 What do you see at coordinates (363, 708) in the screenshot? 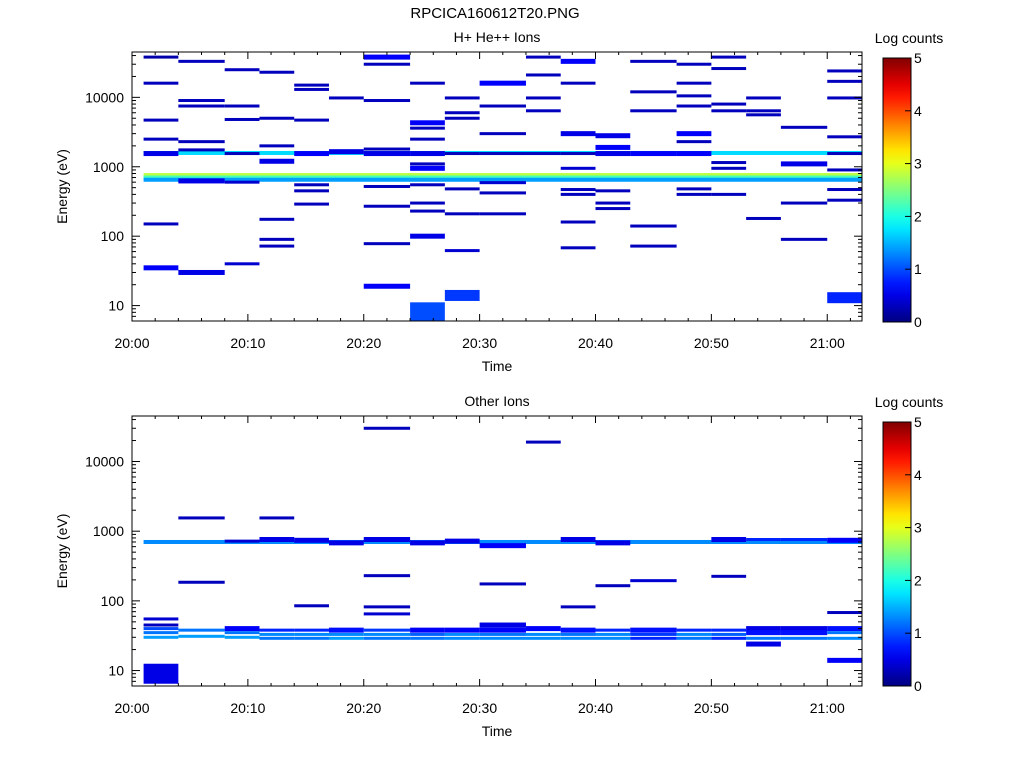
I see `x-tick-label: 20:20` at bounding box center [363, 708].